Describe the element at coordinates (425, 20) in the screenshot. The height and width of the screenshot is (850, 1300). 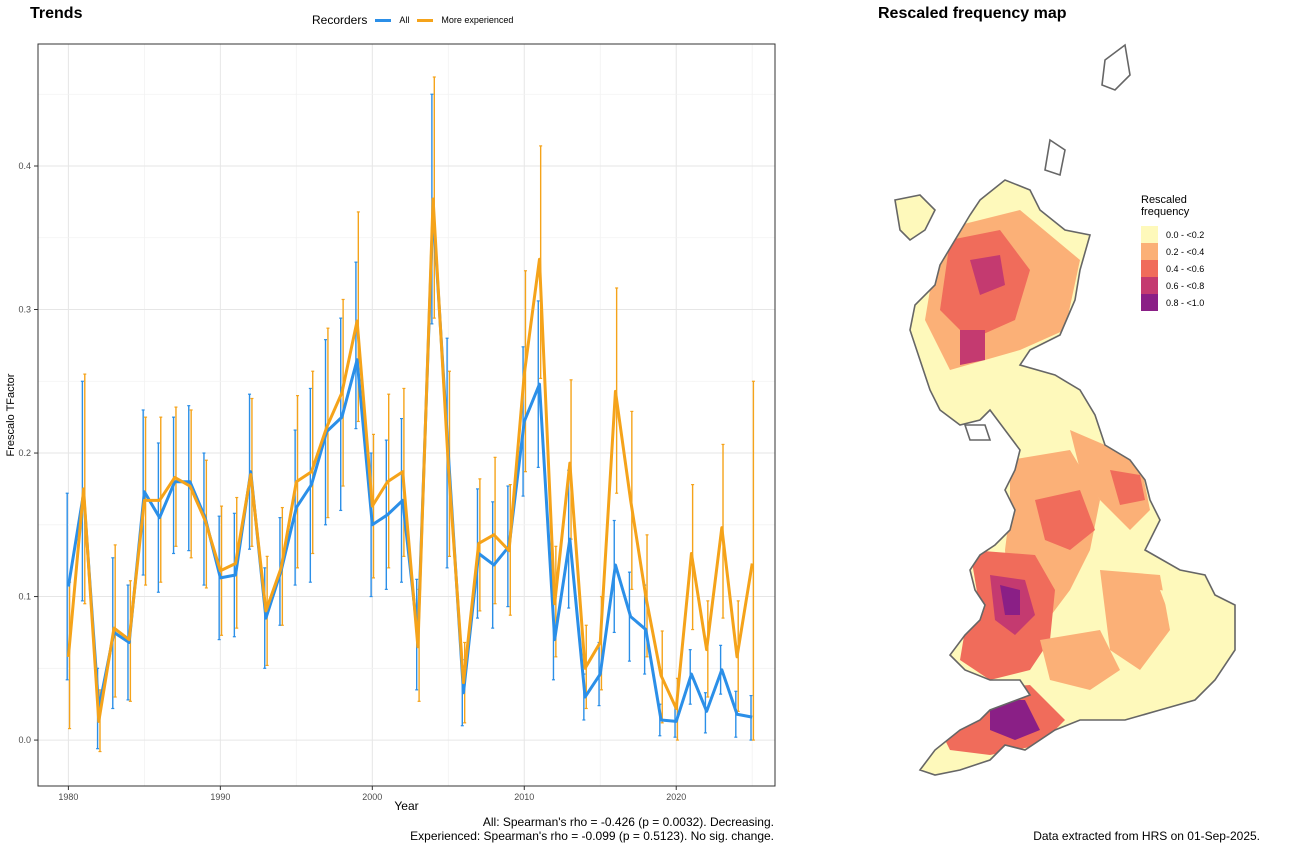
I see `legend-swatch-experienced` at that location.